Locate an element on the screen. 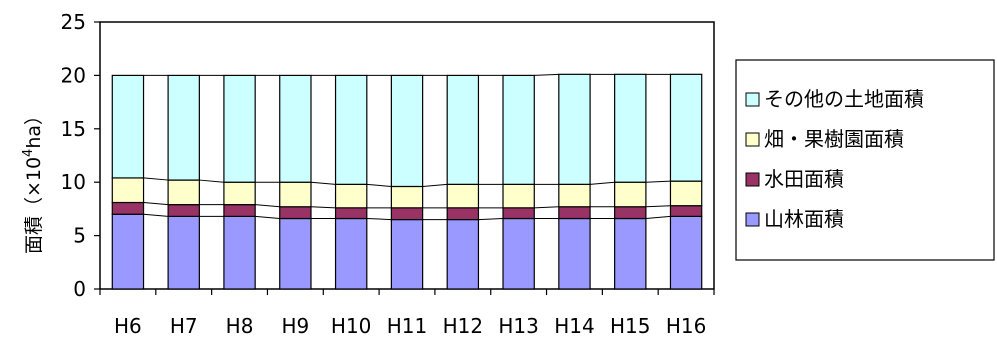 The width and height of the screenshot is (997, 340). legend-label: 水田面積 is located at coordinates (804, 179).